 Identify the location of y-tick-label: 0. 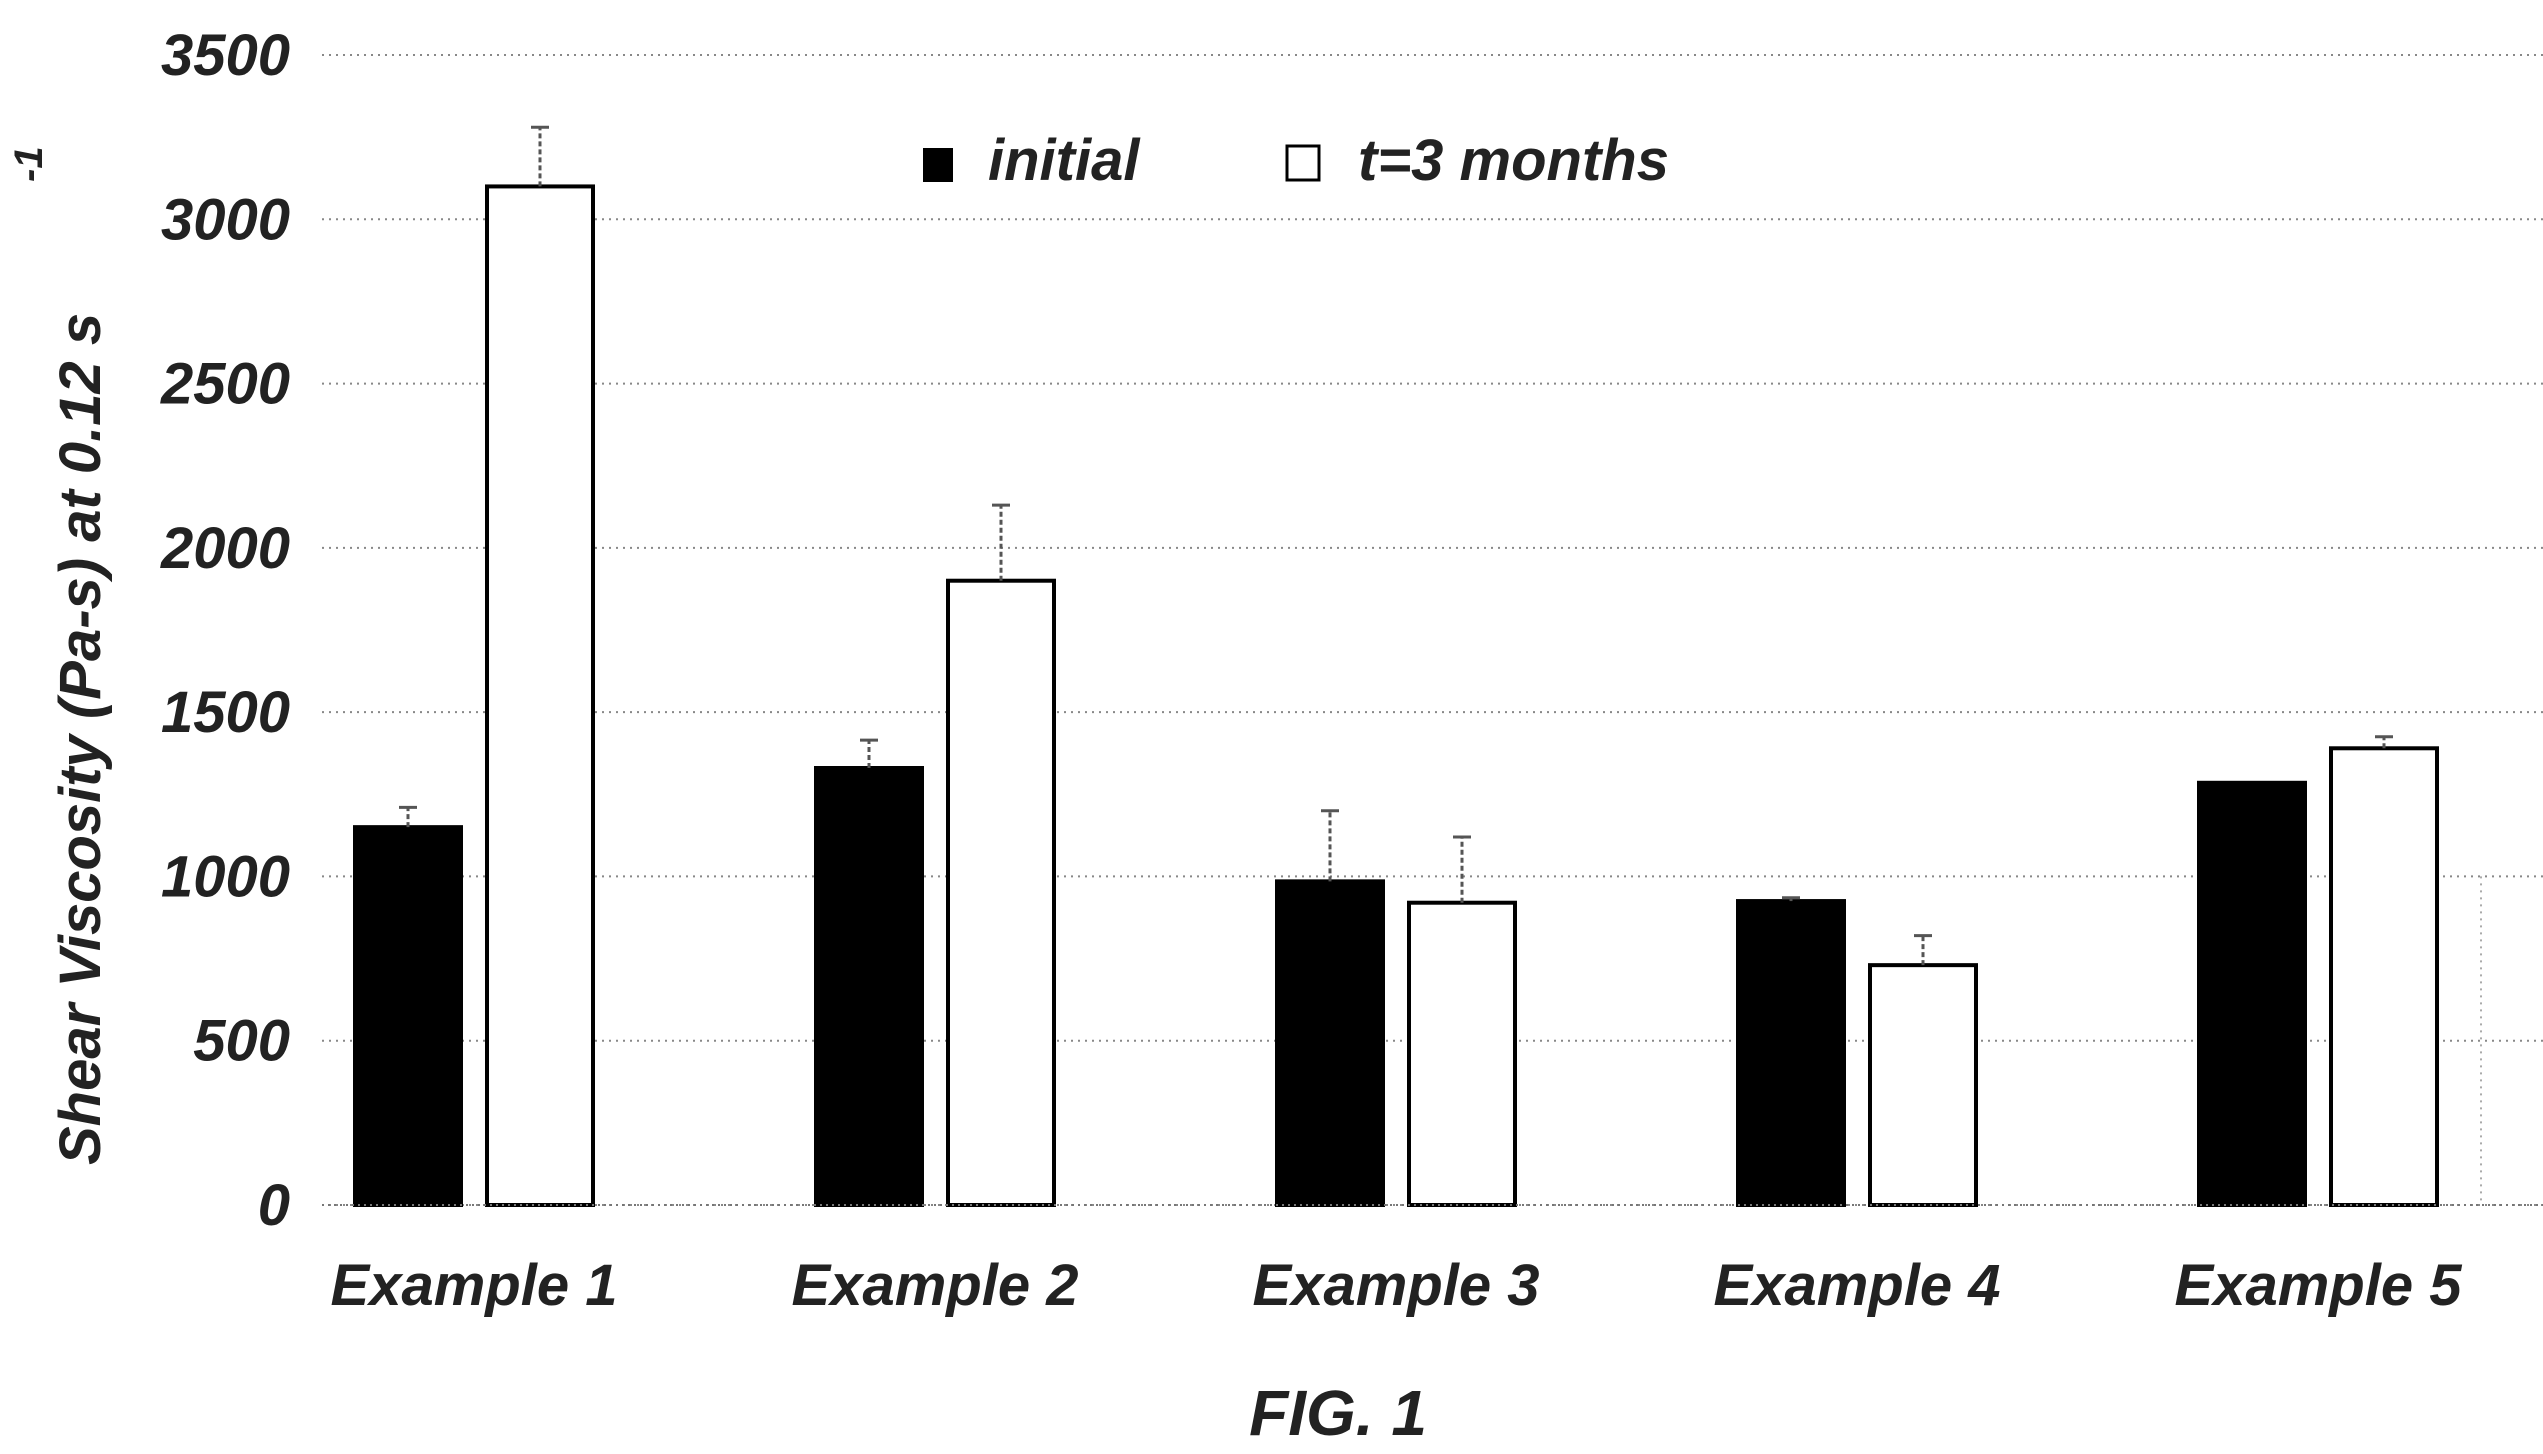
(274, 1205).